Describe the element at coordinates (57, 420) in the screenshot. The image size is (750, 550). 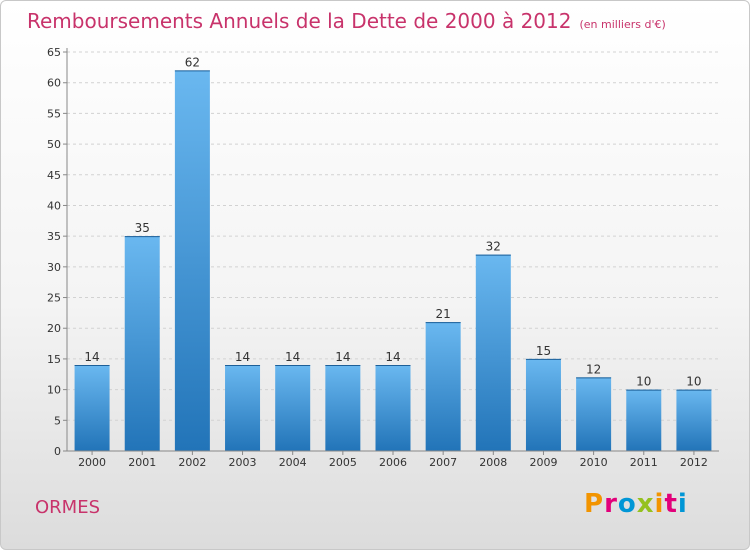
I see `y-tick-label: 5` at that location.